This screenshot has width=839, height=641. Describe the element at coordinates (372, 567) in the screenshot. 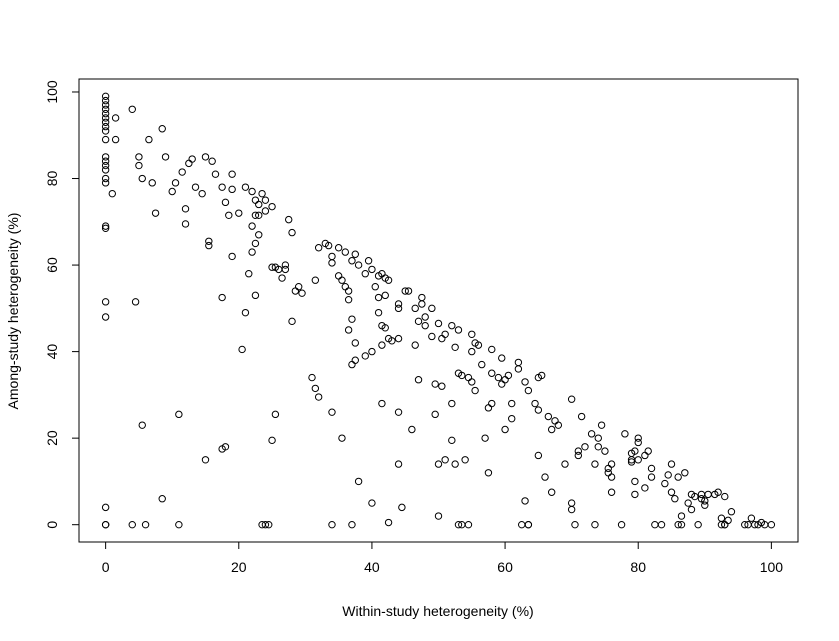

I see `x-tick-label: 40` at that location.